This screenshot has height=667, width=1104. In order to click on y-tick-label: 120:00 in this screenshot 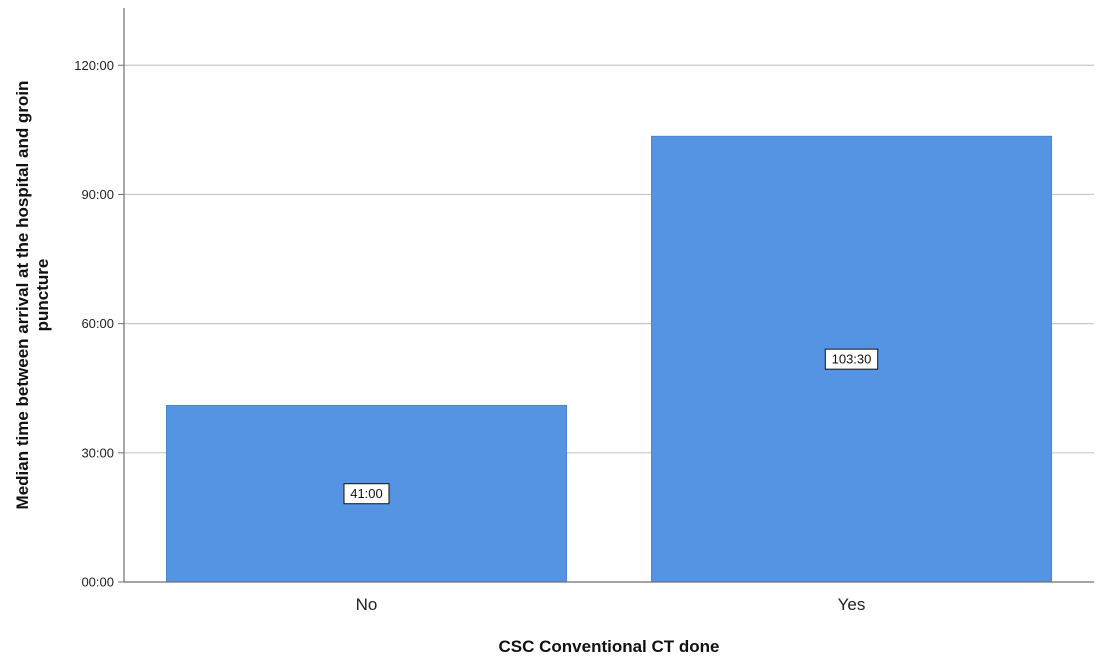, I will do `click(94, 65)`.